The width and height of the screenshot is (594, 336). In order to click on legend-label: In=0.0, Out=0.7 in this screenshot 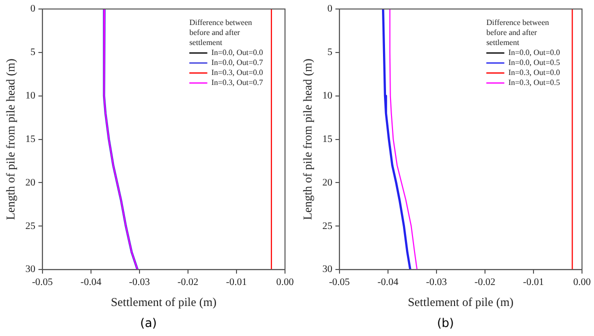, I will do `click(237, 63)`.